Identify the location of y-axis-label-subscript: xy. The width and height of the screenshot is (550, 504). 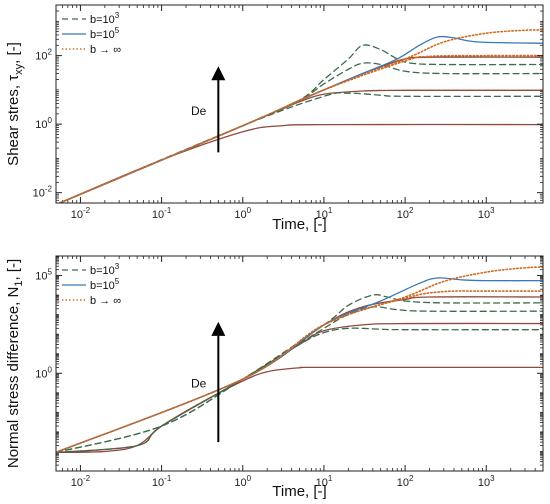
(19, 69).